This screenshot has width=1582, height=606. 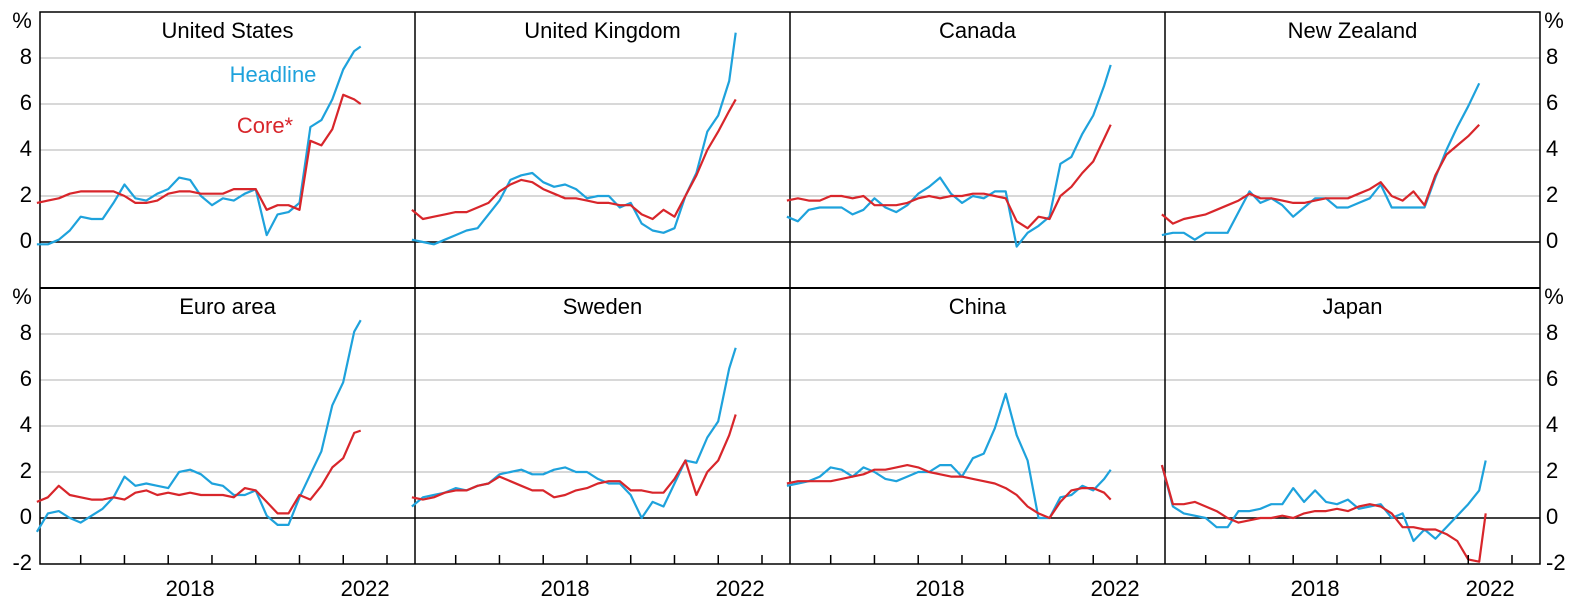 I want to click on panel-title: New Zealand, so click(x=1353, y=30).